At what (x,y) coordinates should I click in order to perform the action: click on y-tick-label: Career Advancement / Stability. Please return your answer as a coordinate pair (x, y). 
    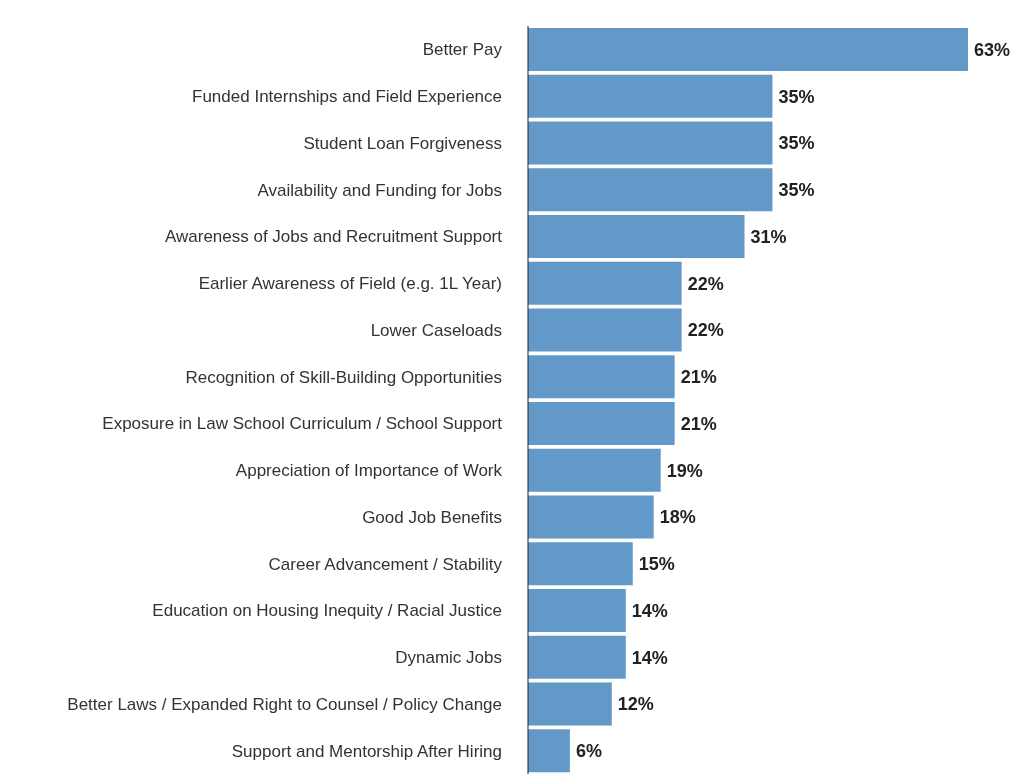
    Looking at the image, I should click on (385, 564).